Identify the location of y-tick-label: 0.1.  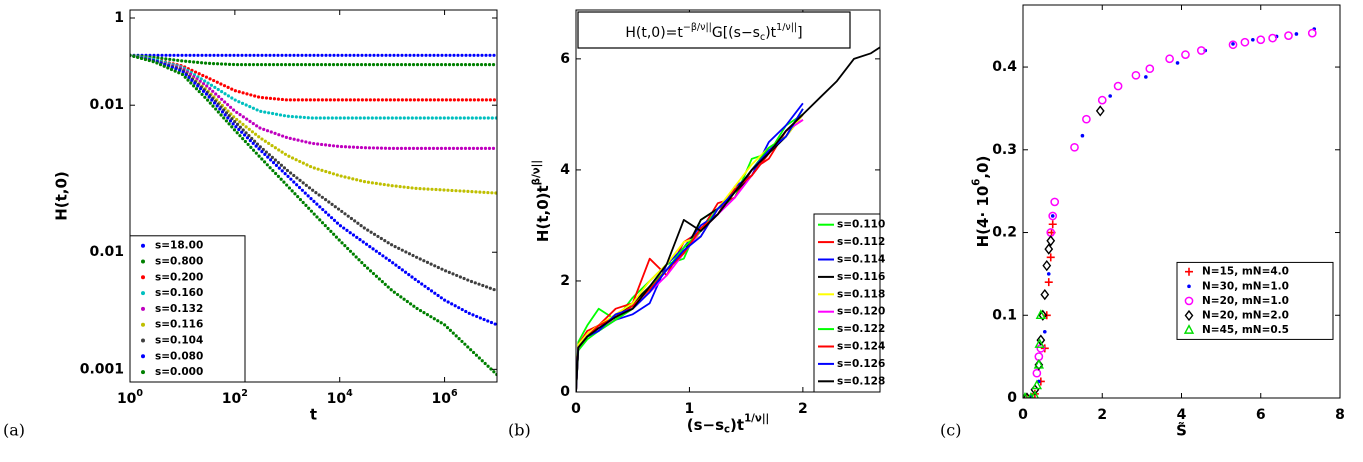
(1004, 315).